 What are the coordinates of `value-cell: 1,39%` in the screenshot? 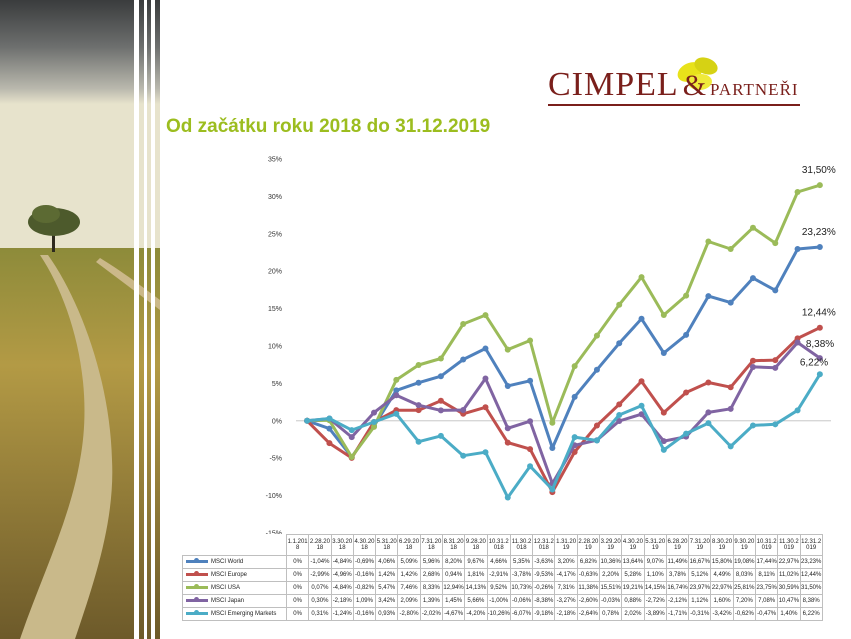 It's located at (431, 601).